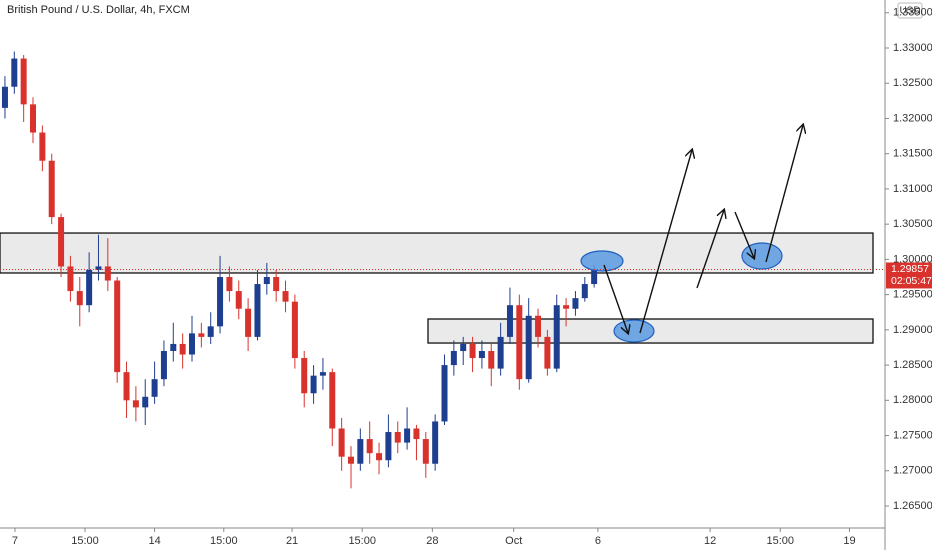 This screenshot has height=550, width=932. I want to click on currency: USD, so click(909, 11).